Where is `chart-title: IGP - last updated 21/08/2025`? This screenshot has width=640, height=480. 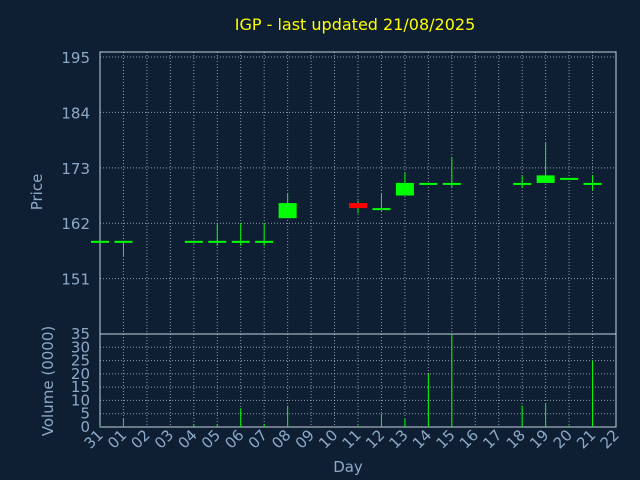 chart-title: IGP - last updated 21/08/2025 is located at coordinates (355, 24).